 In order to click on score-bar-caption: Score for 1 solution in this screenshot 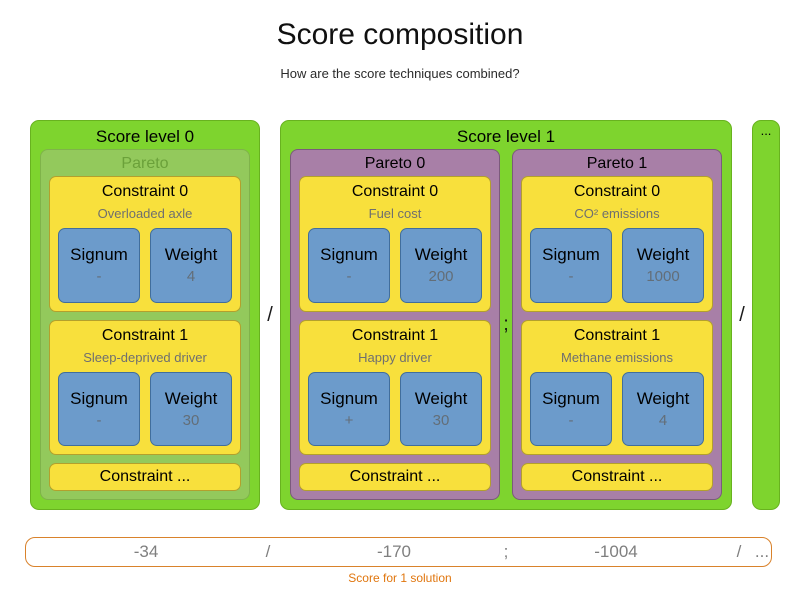, I will do `click(400, 578)`.